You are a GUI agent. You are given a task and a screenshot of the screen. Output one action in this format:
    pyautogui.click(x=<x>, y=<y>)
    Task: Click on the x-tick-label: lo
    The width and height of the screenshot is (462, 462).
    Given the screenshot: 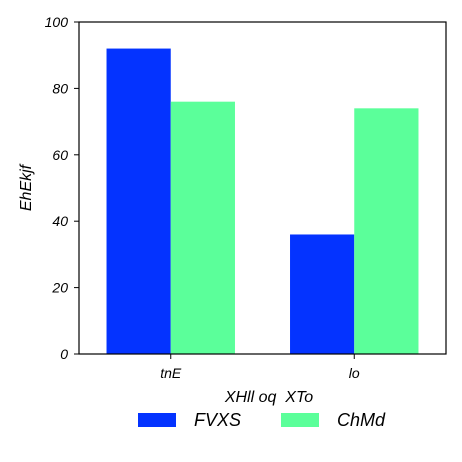 What is the action you would take?
    pyautogui.click(x=354, y=373)
    